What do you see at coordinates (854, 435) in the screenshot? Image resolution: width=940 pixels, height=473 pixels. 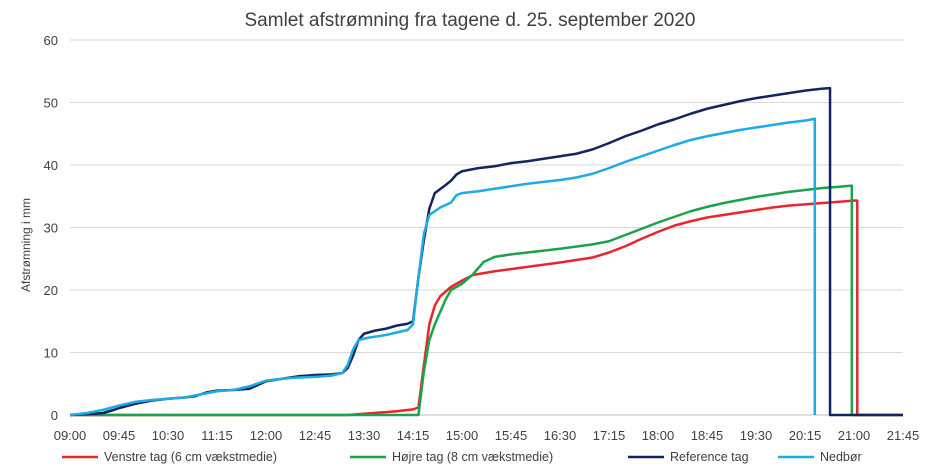 I see `x-tick-label: 21:00` at bounding box center [854, 435].